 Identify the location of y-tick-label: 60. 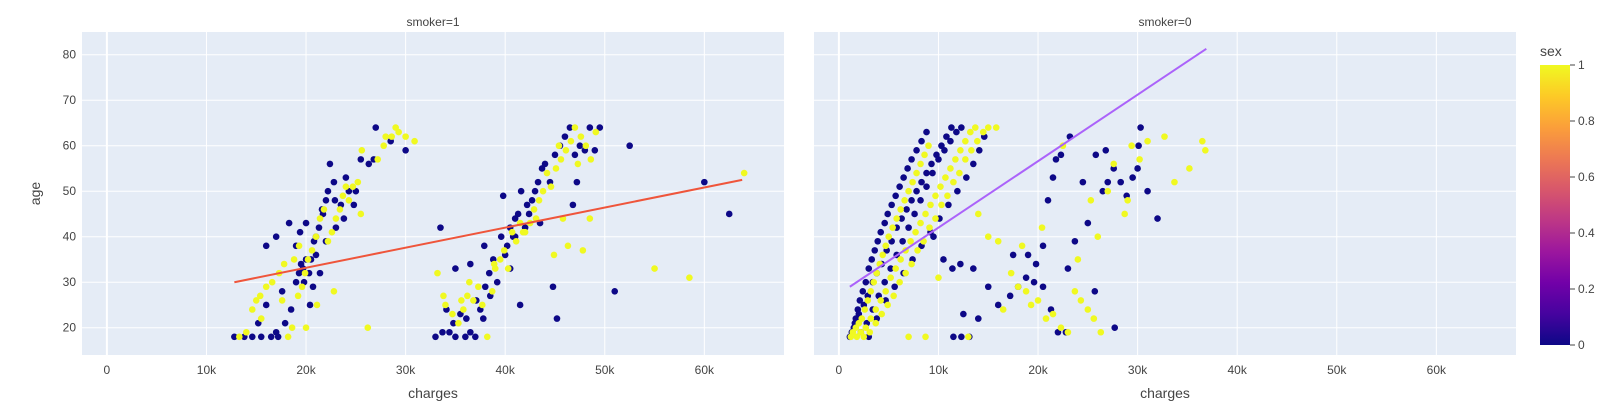
(70, 146).